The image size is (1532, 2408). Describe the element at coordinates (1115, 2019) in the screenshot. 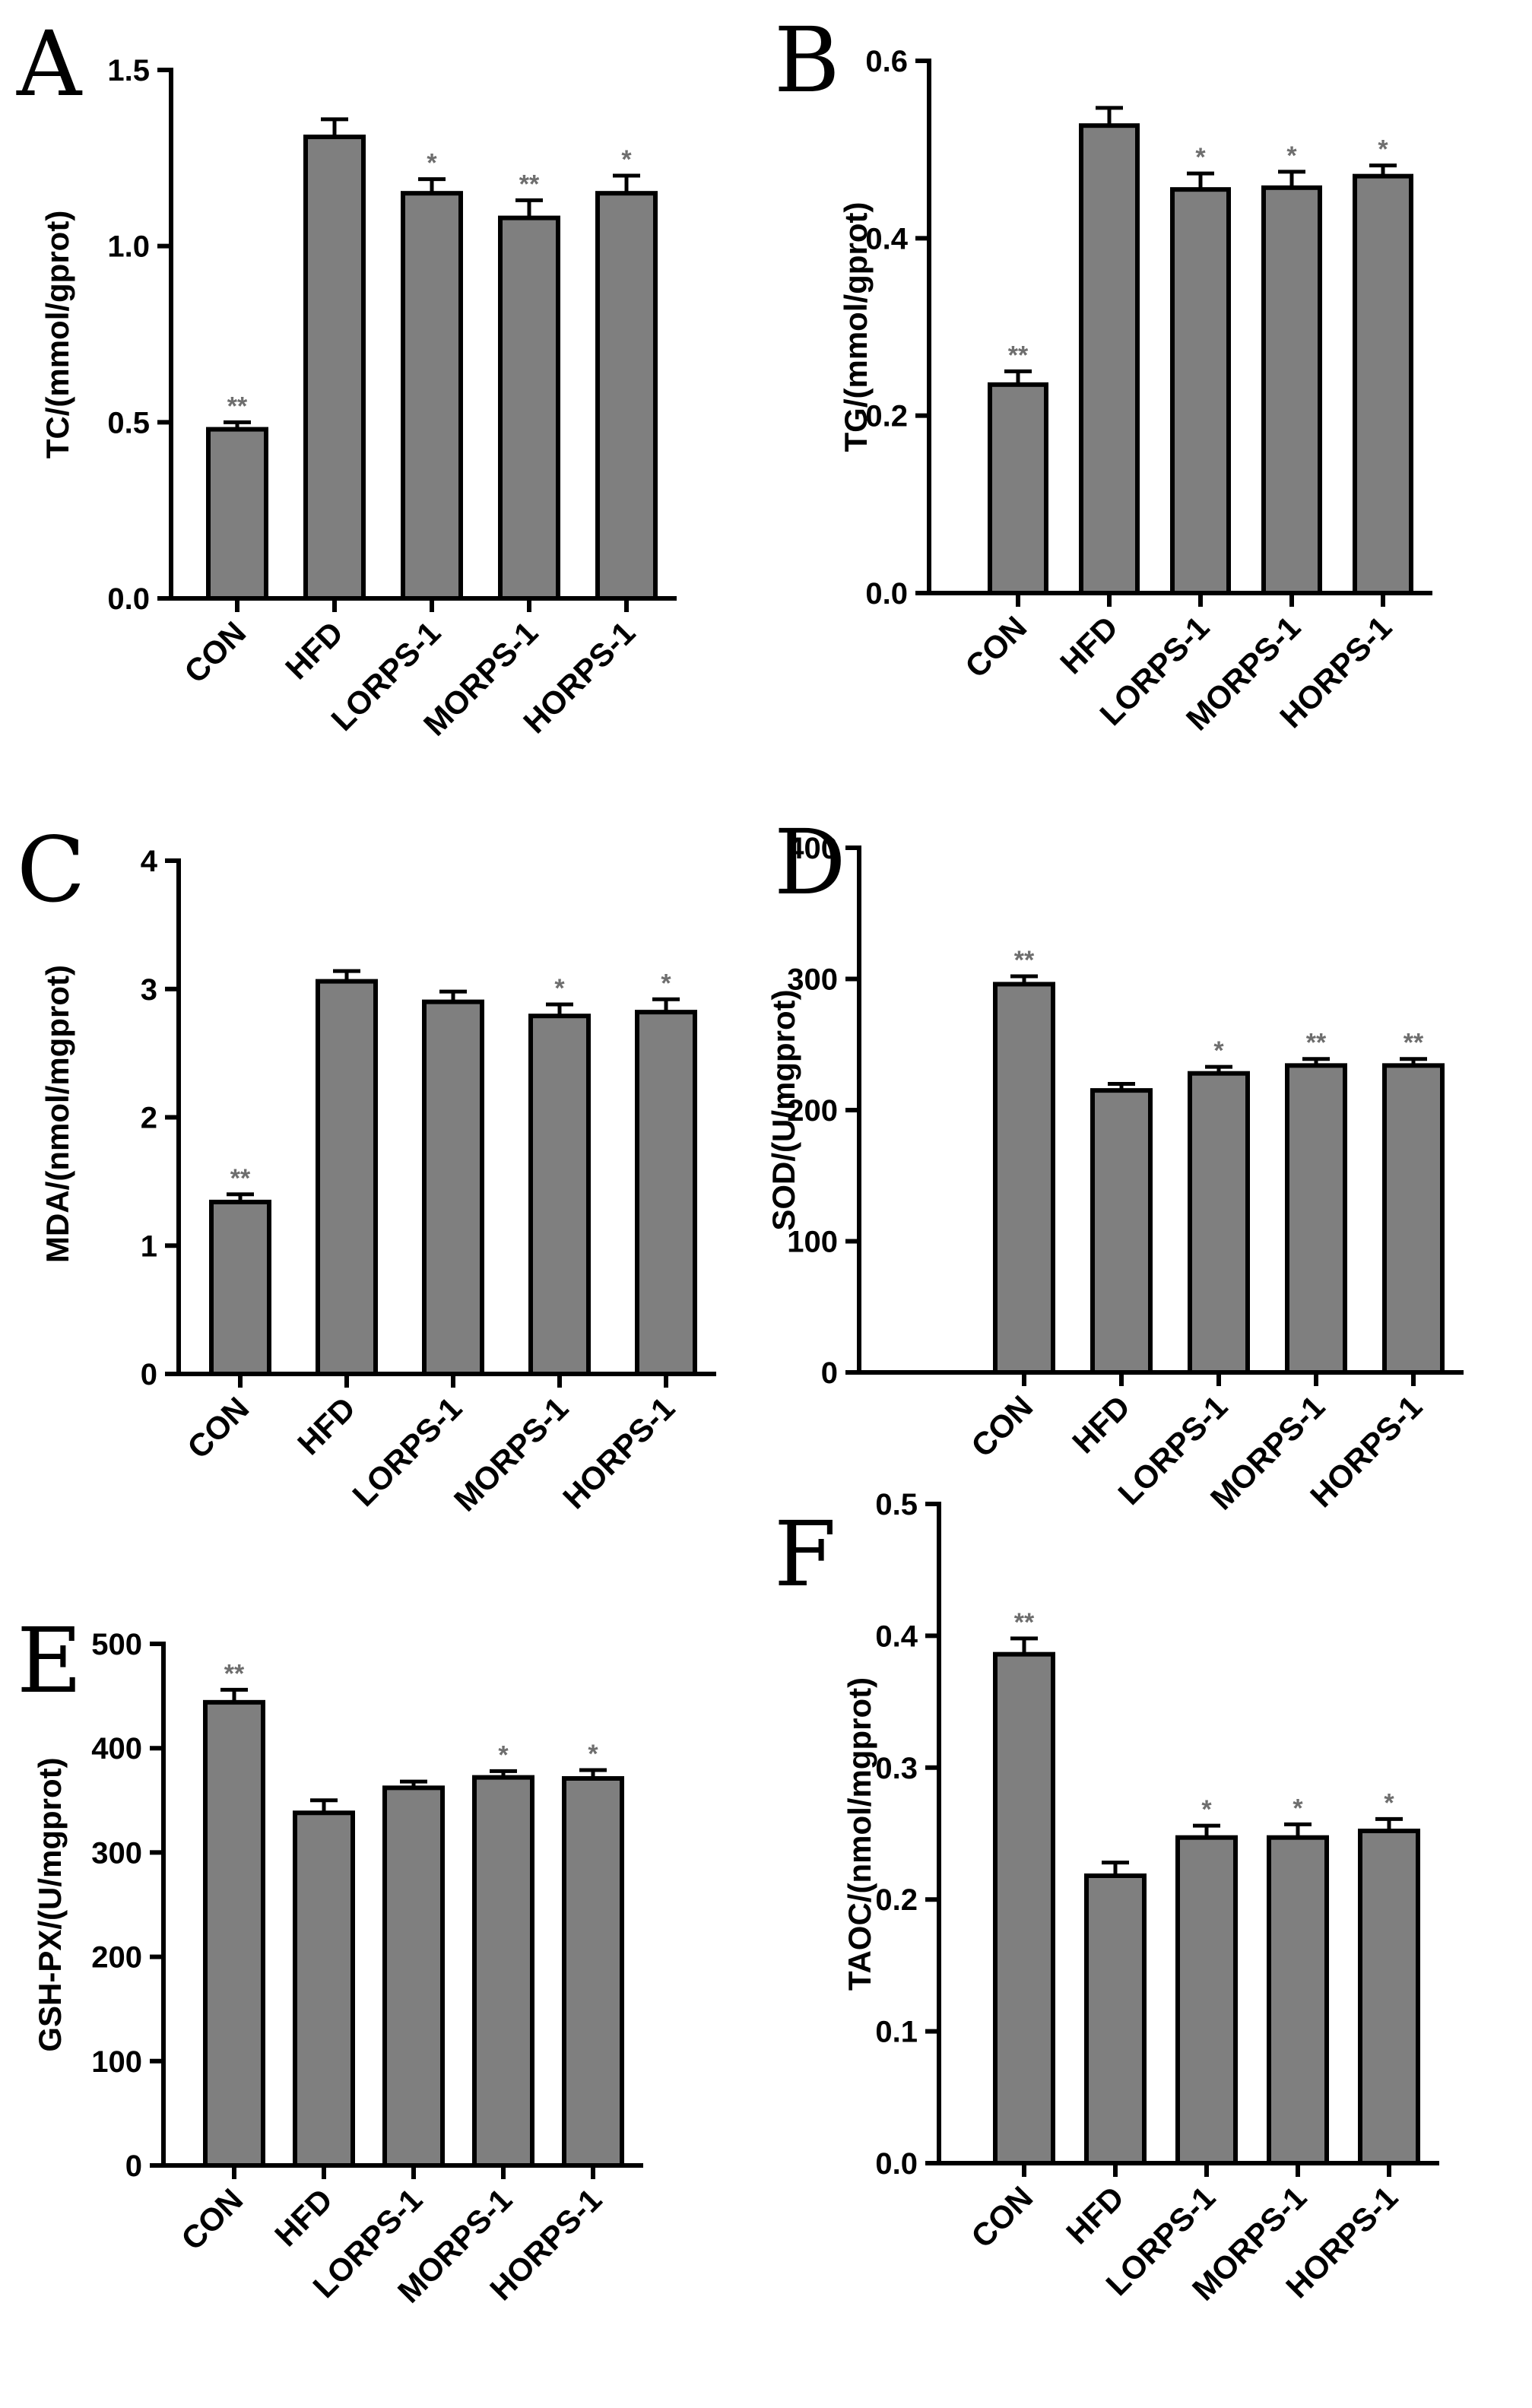

I see `bar-f-hfd` at that location.